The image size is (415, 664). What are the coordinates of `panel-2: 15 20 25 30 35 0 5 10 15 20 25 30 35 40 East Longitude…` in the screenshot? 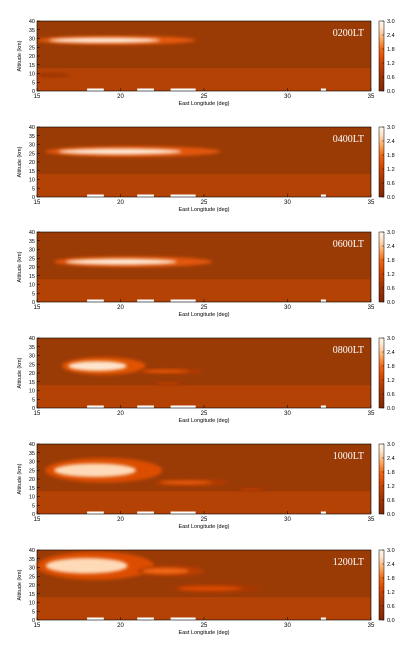 It's located at (206, 169).